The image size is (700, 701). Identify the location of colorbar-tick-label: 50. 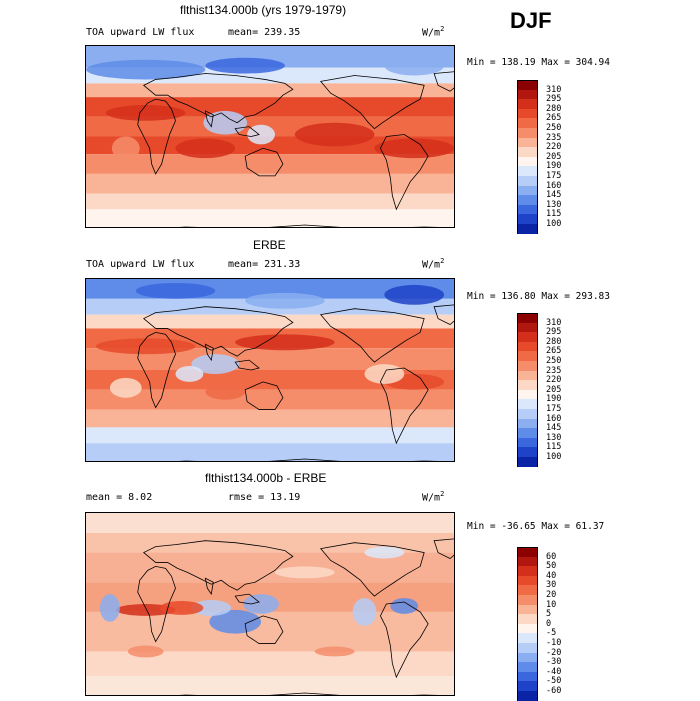
(551, 566).